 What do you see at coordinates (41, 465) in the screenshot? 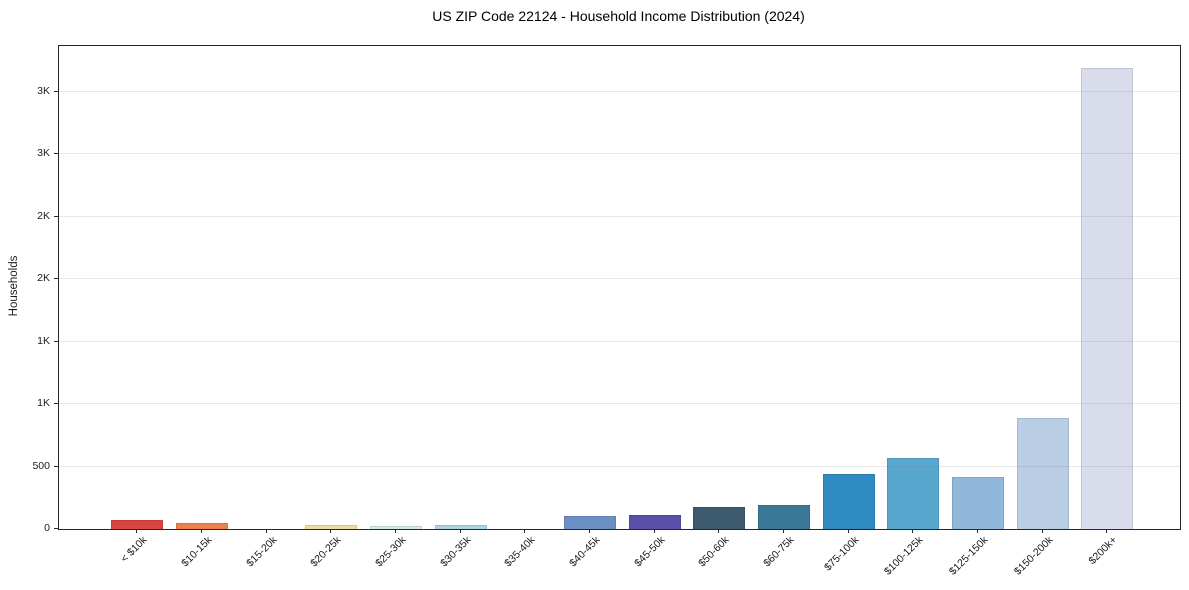
I see `y-tick-label: 500` at bounding box center [41, 465].